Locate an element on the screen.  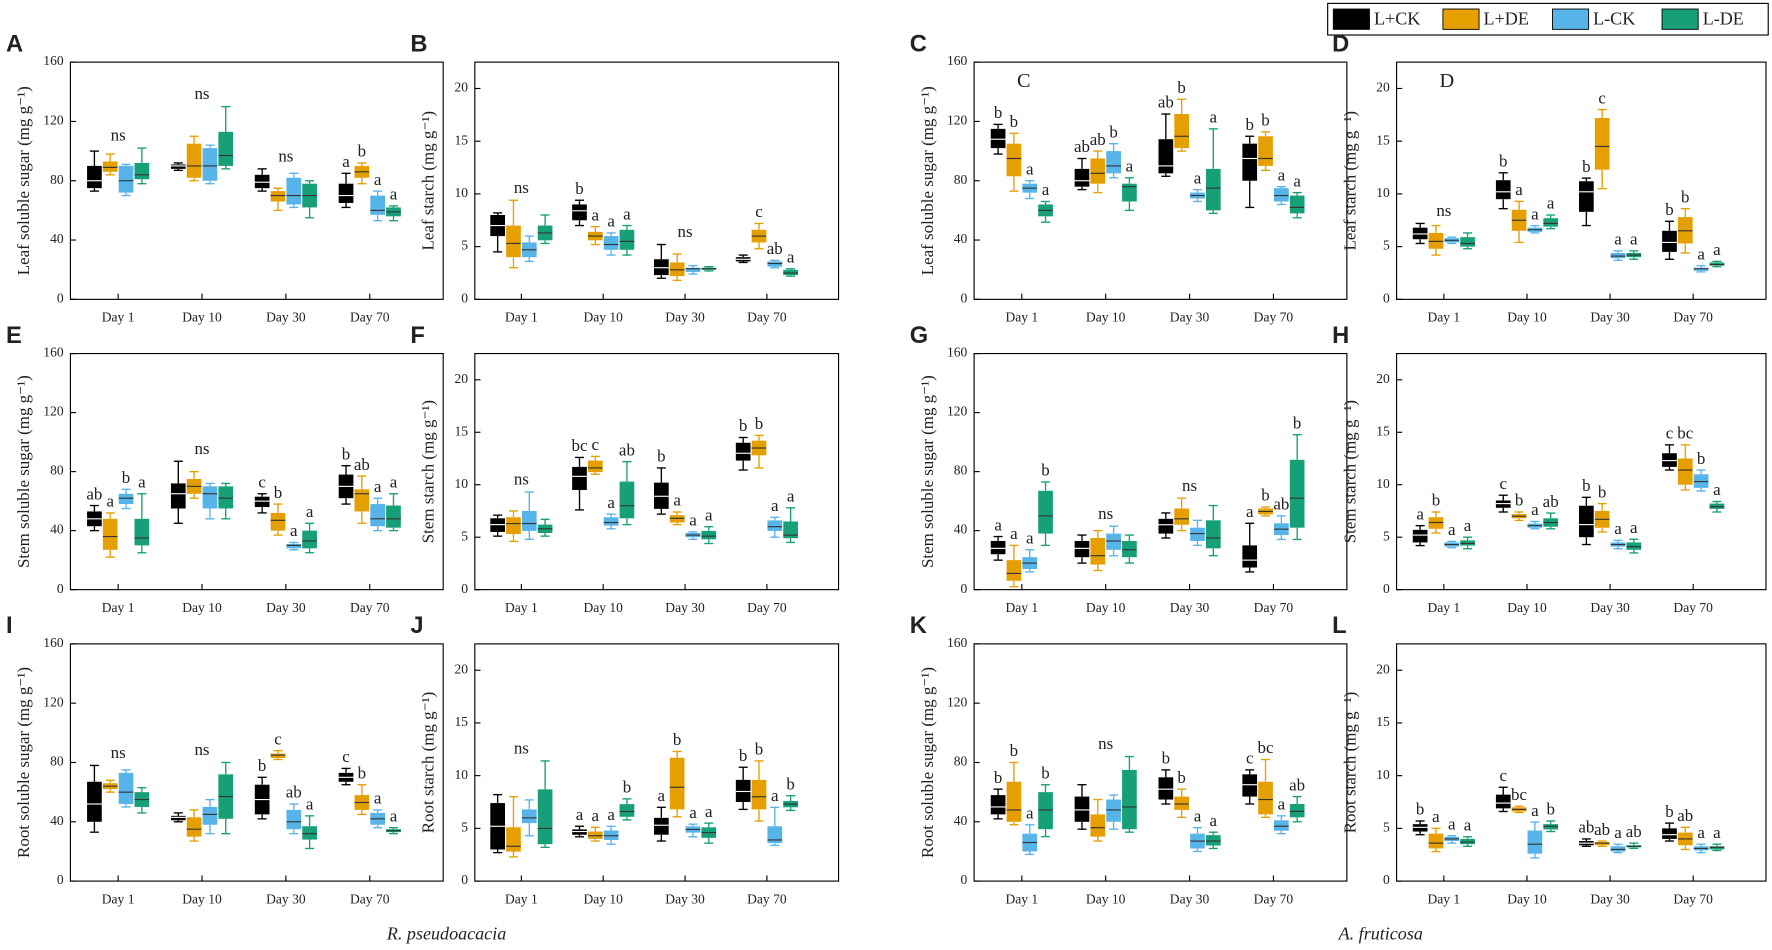
species-label: A. fruticosa is located at coordinates (1380, 933).